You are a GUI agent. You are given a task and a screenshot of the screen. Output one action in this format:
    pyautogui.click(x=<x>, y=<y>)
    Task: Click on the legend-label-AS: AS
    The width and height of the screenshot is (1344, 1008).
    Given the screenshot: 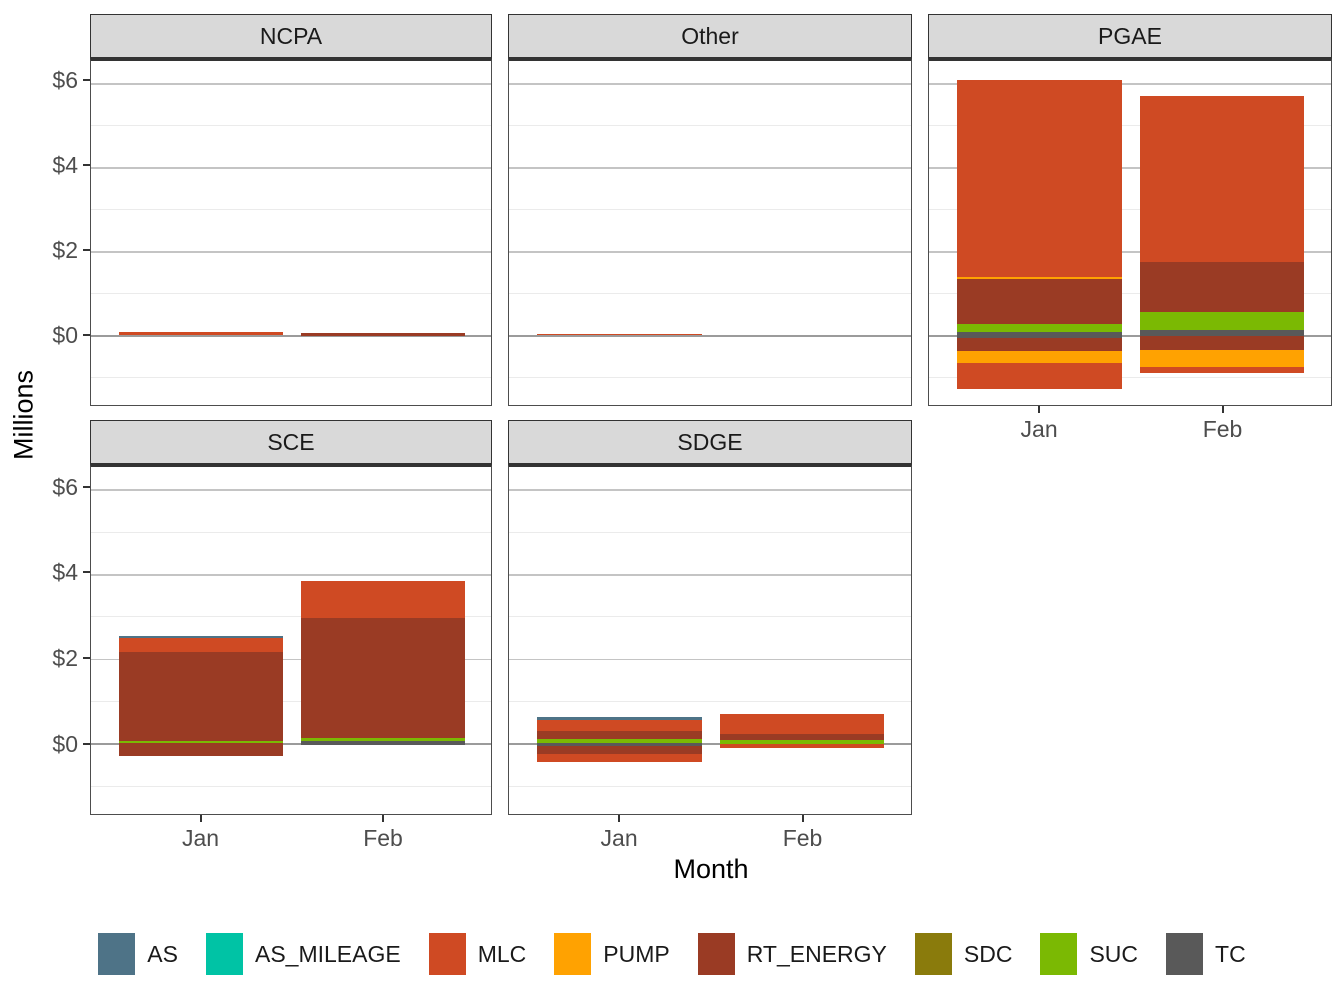 What is the action you would take?
    pyautogui.click(x=162, y=953)
    